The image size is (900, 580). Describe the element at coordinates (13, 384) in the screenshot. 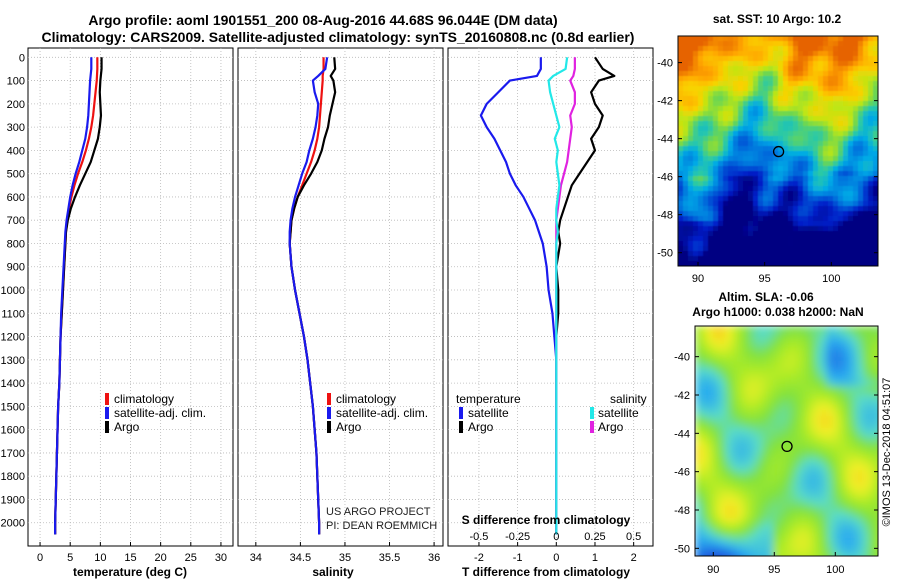

I see `depth-tick-label: 1400` at that location.